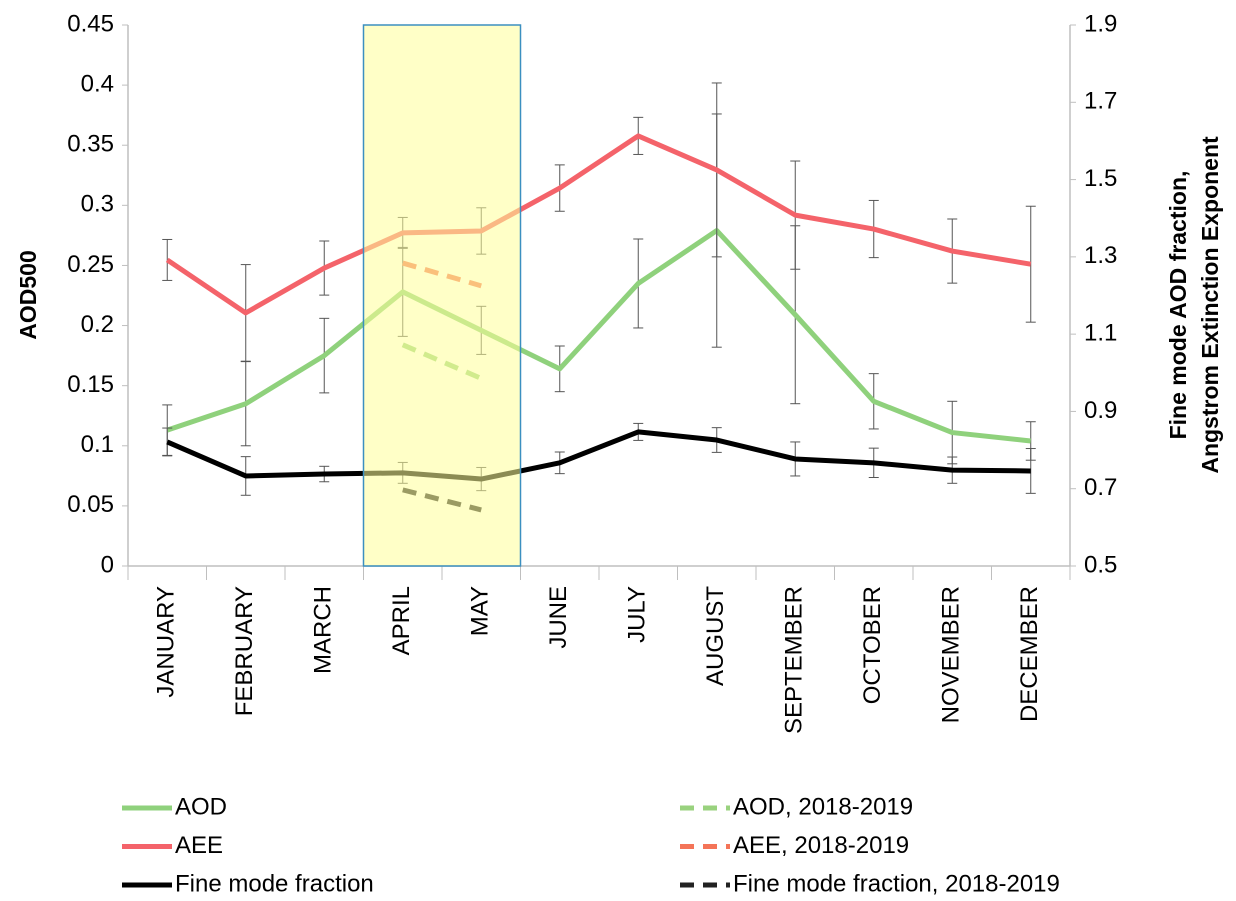  What do you see at coordinates (442, 295) in the screenshot?
I see `highlight-region` at bounding box center [442, 295].